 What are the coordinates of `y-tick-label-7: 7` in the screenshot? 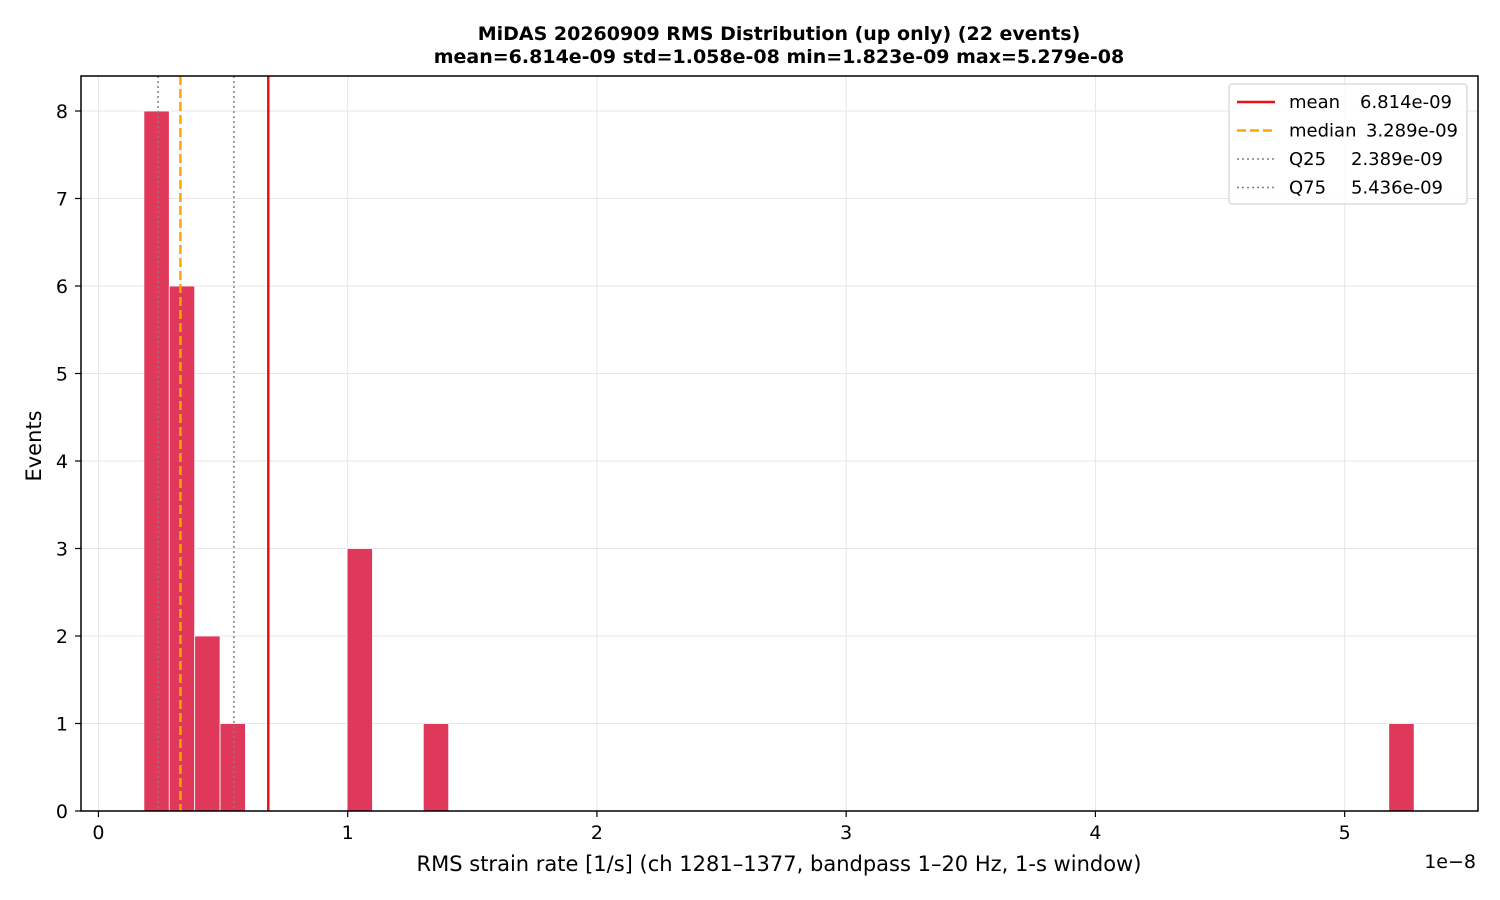 It's located at (62, 200).